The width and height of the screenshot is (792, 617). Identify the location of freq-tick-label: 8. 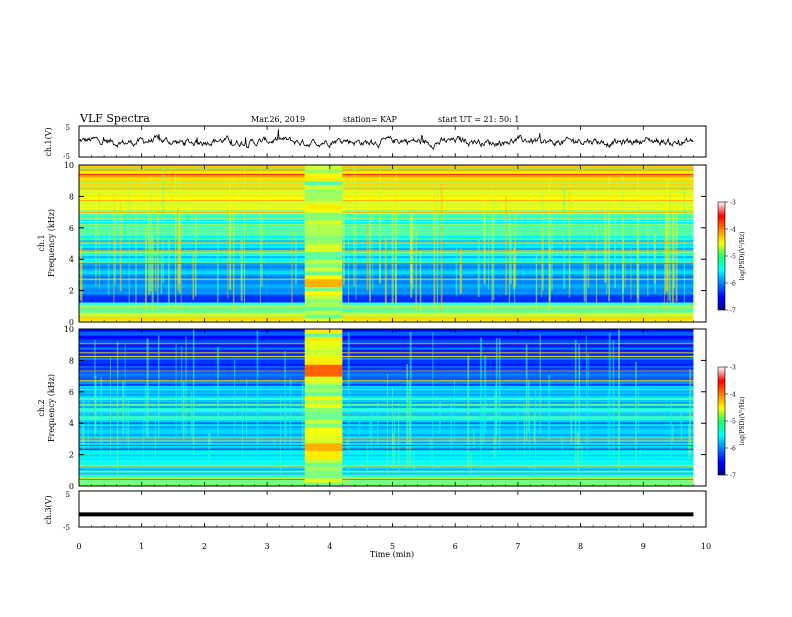
(71, 360).